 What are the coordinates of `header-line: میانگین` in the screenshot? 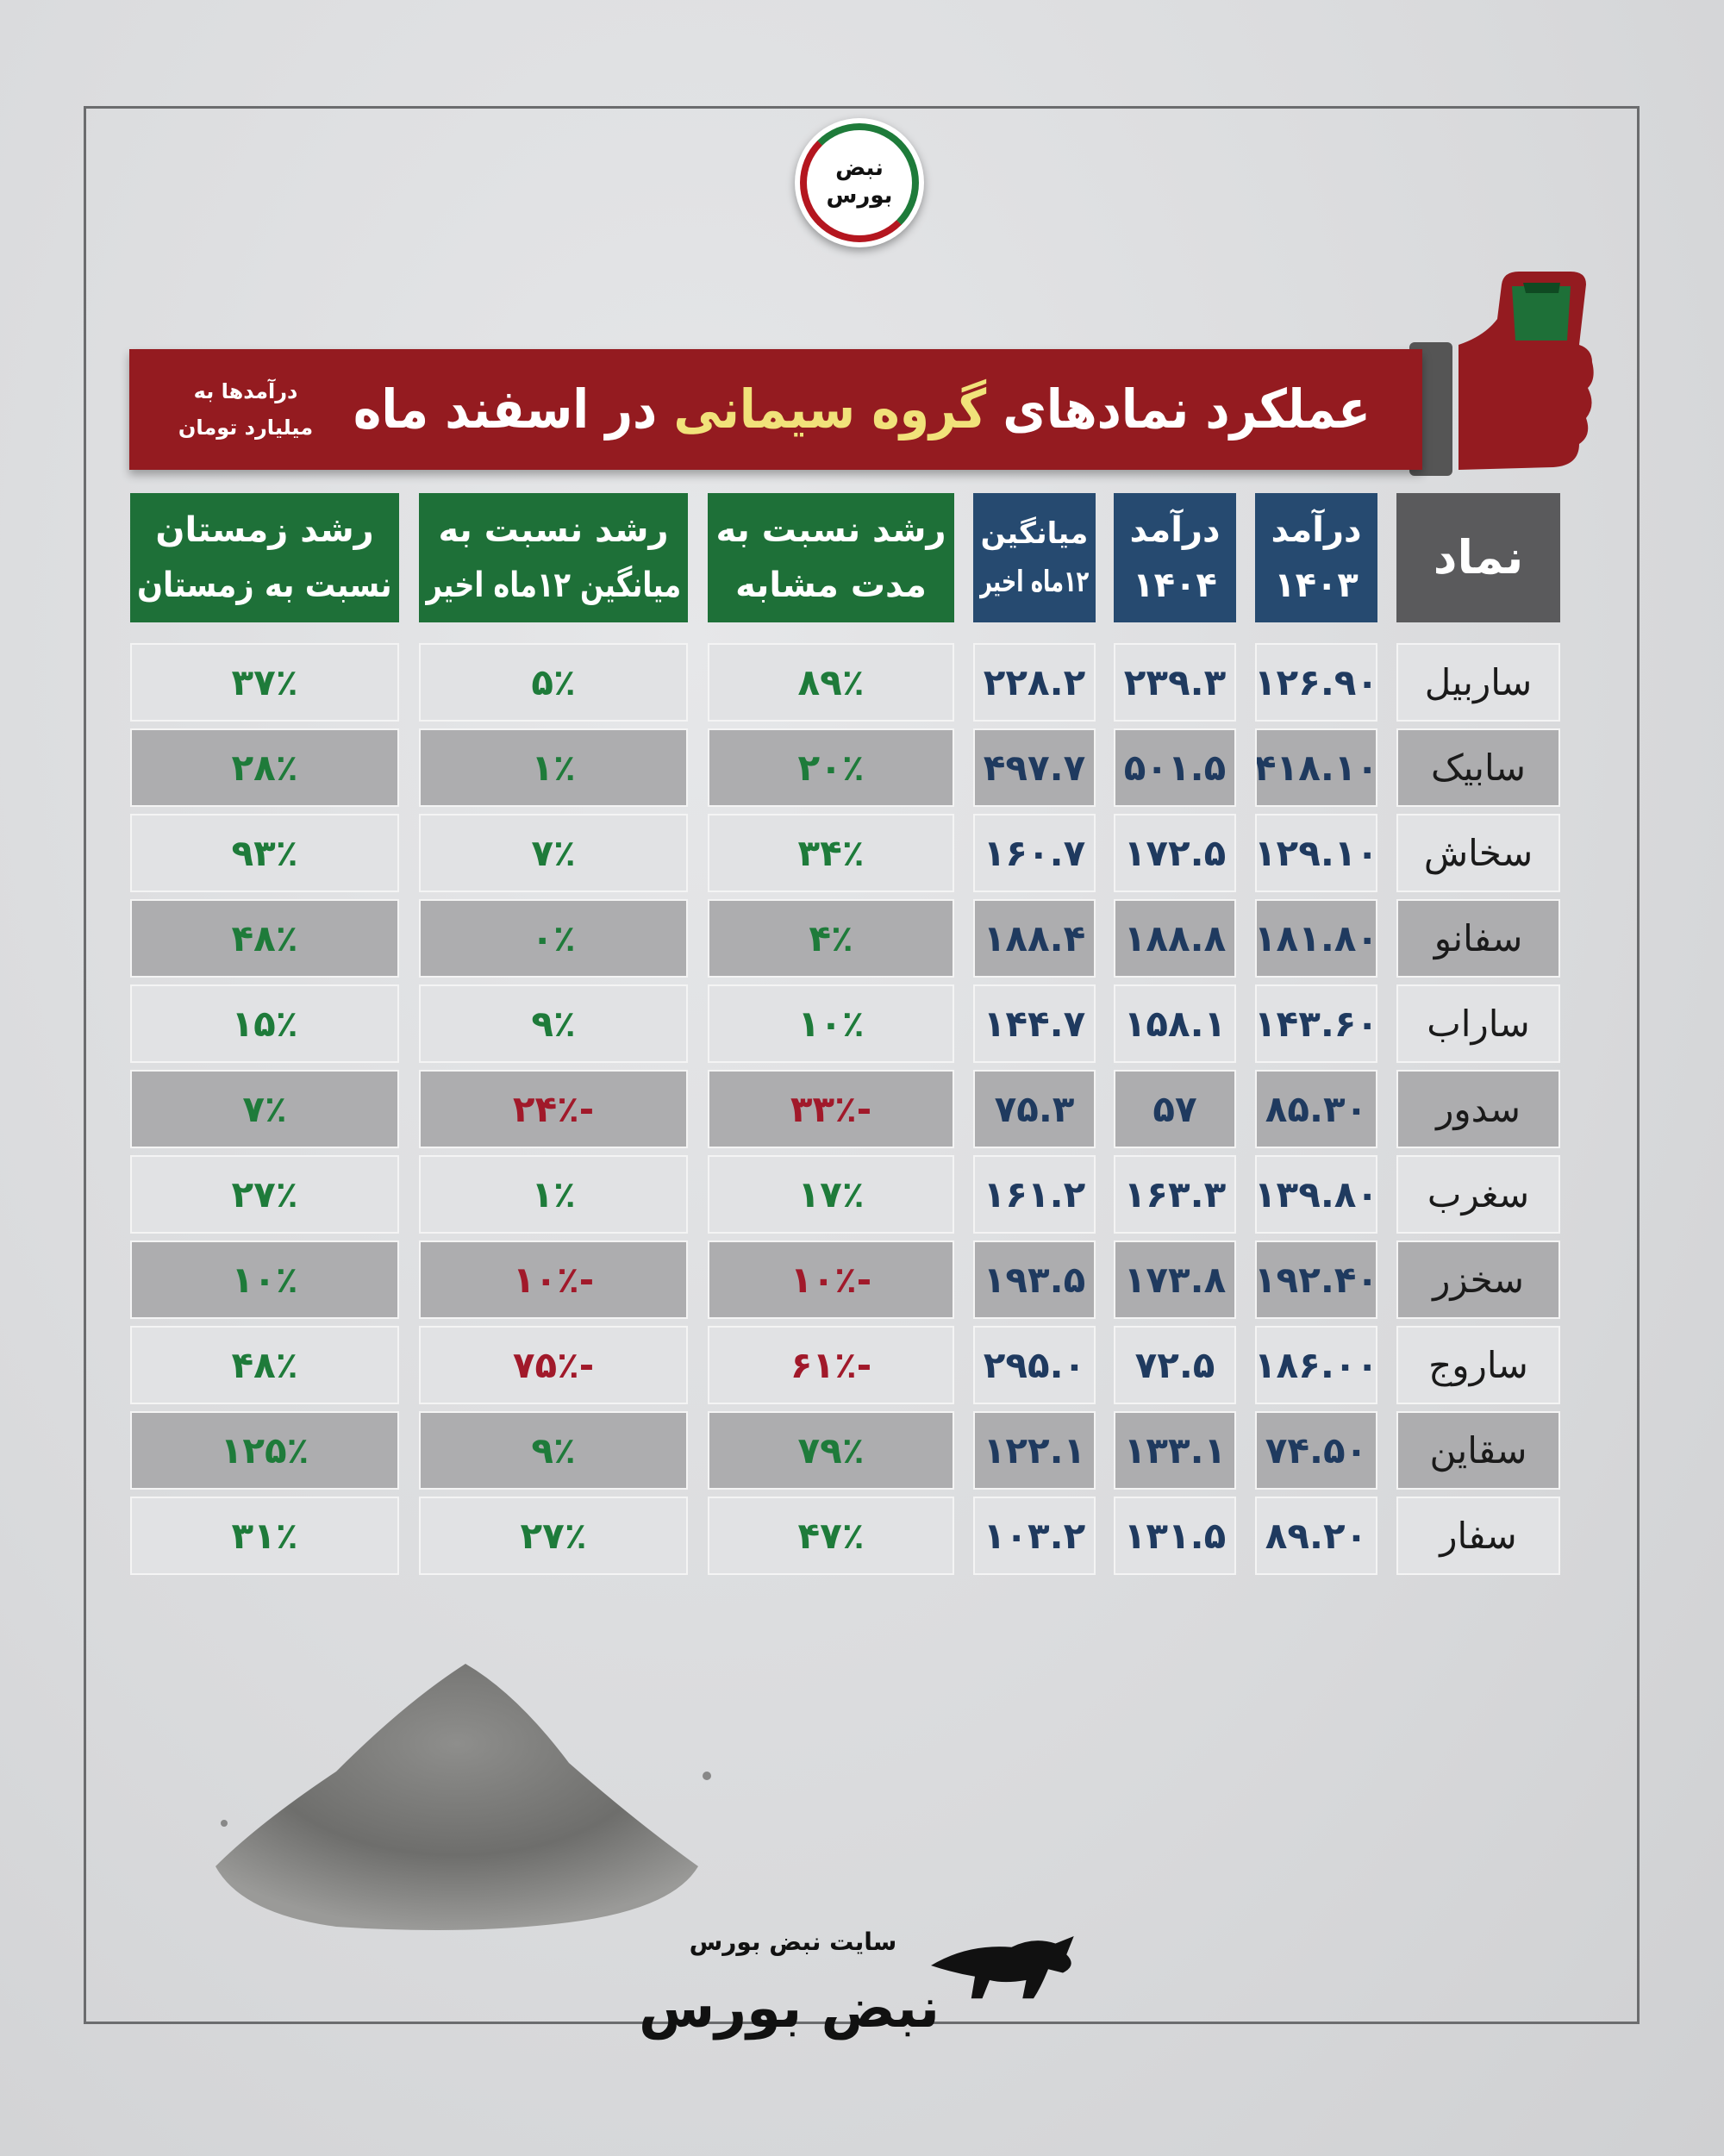 It's located at (1034, 533).